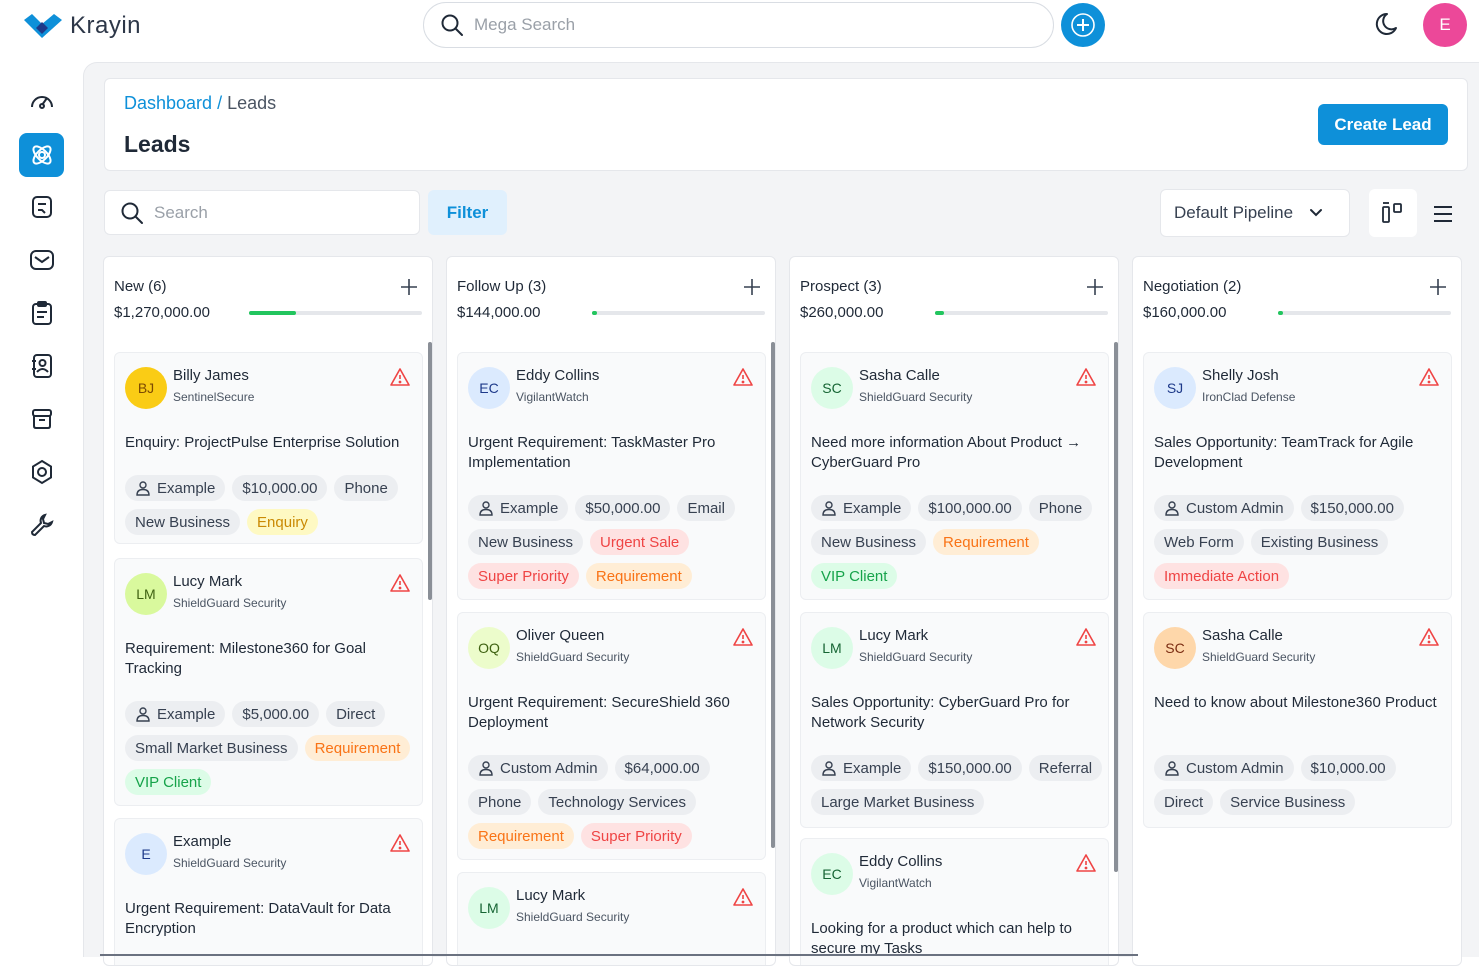 The image size is (1479, 966). Describe the element at coordinates (1065, 768) in the screenshot. I see `lead-tag: Referral` at that location.